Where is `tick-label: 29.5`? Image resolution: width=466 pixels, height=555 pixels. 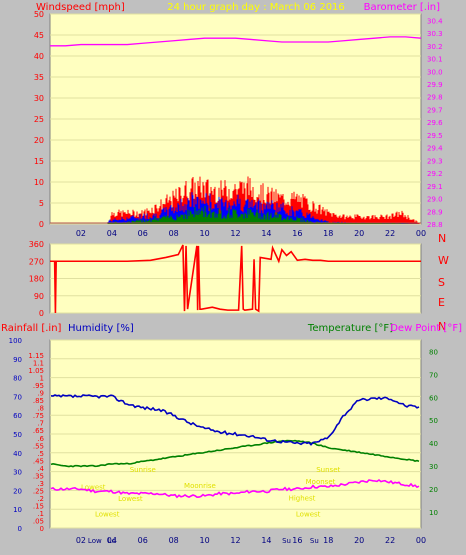
tick-label: 29.5 is located at coordinates (435, 136).